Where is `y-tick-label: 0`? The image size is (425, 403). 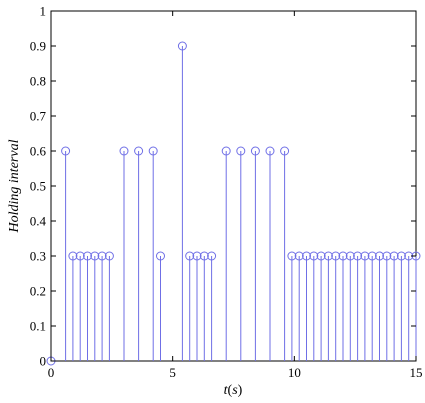 y-tick-label: 0 is located at coordinates (43, 361).